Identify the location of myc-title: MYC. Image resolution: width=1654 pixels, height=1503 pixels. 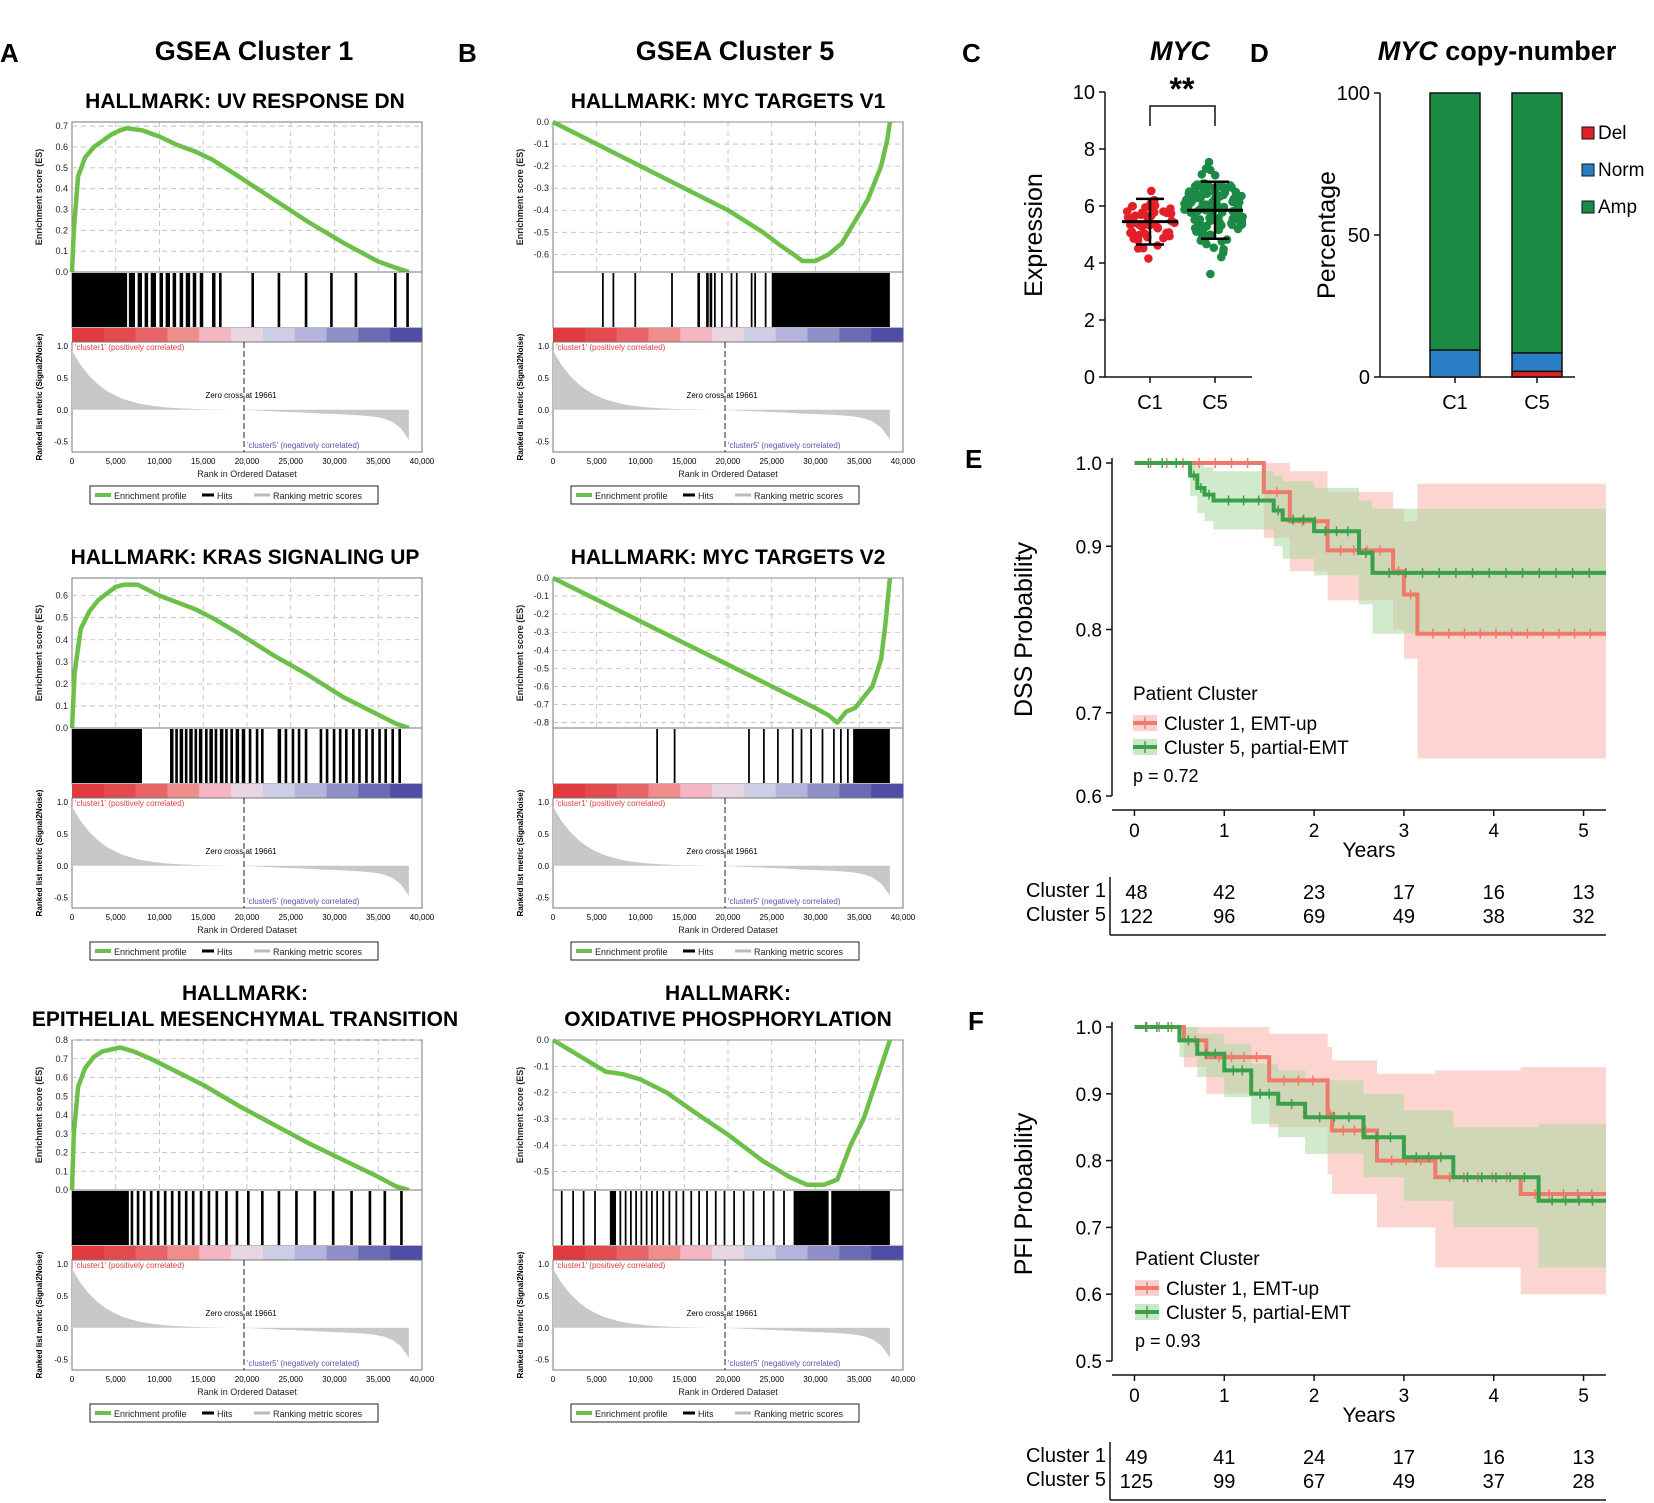
(1180, 51).